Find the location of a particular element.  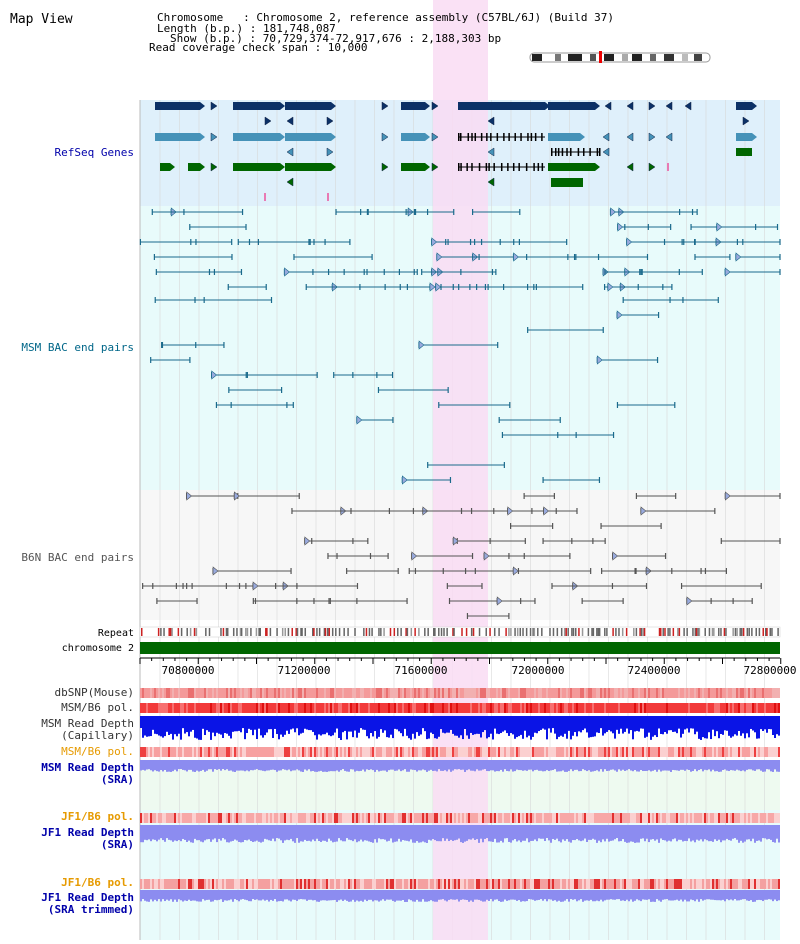

dbsnp-label: dbSNP(Mouse) is located at coordinates (94, 692).